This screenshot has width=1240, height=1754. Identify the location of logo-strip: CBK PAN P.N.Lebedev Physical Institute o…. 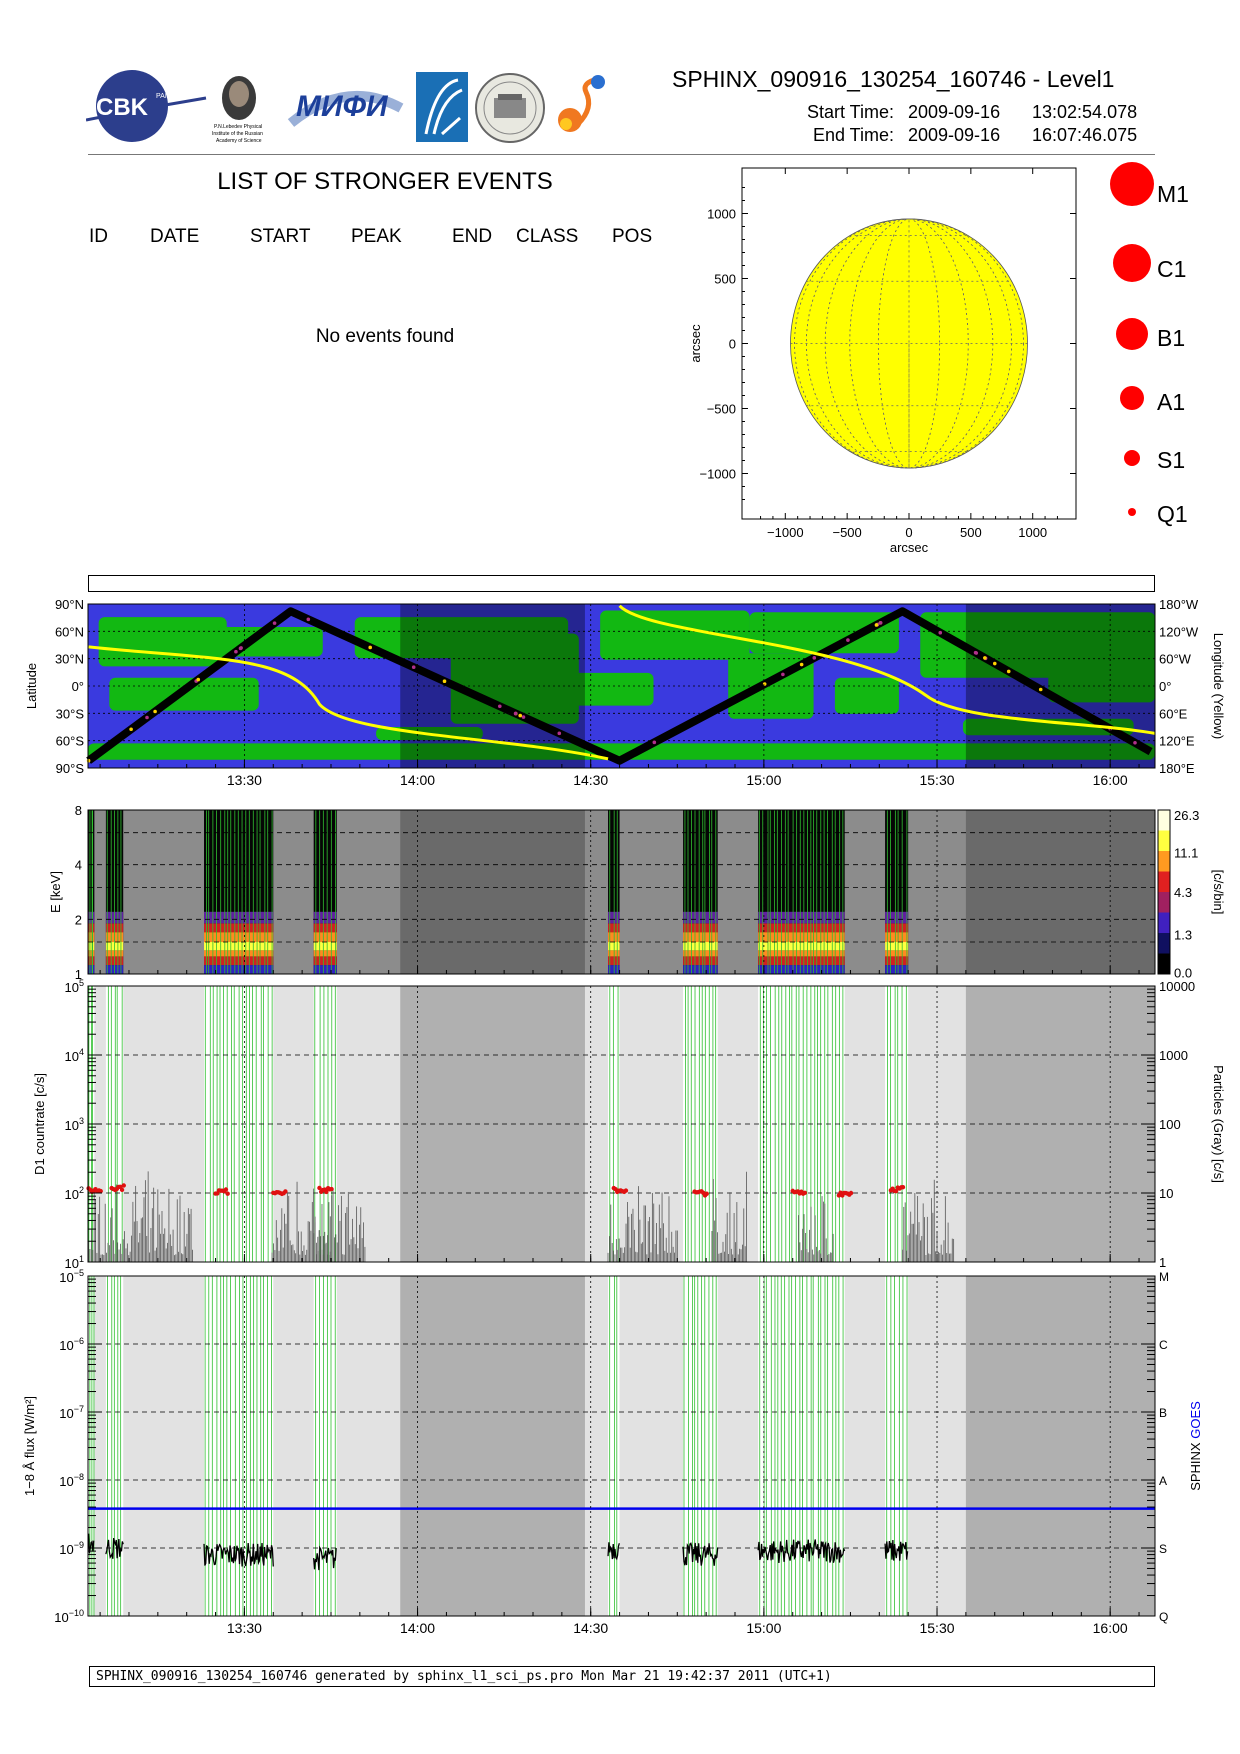
(365, 108).